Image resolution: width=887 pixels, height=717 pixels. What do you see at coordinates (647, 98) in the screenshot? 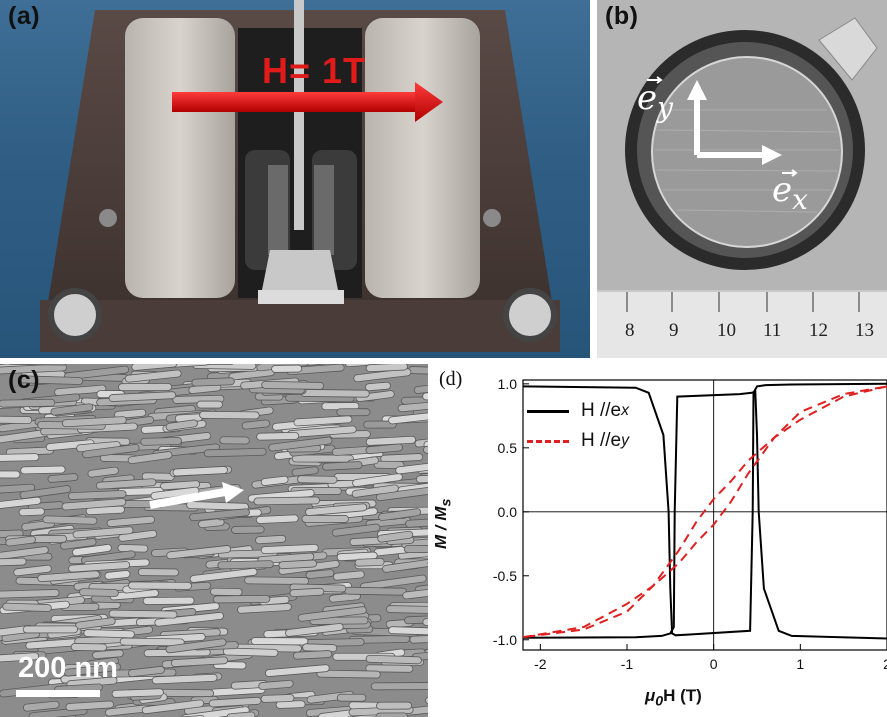
I see `vector-ey-main: e` at bounding box center [647, 98].